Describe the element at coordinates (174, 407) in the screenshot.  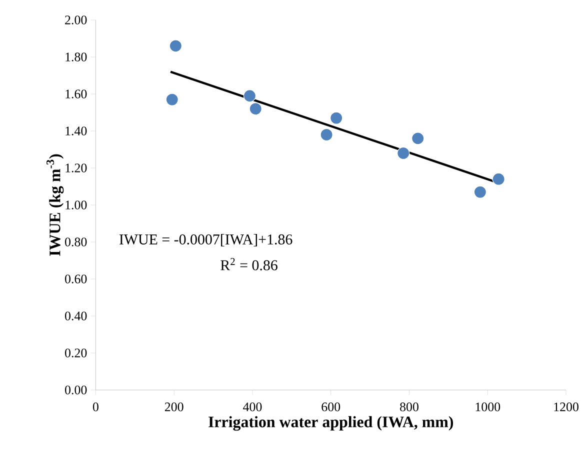
I see `x-tick-label: 200` at that location.